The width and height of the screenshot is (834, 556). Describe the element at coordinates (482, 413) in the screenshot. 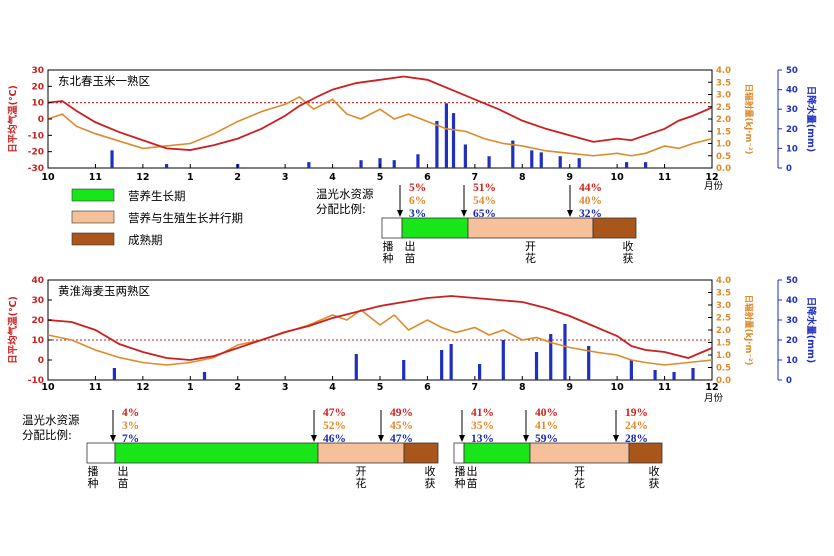

I see `alloc-temp: 41%` at that location.